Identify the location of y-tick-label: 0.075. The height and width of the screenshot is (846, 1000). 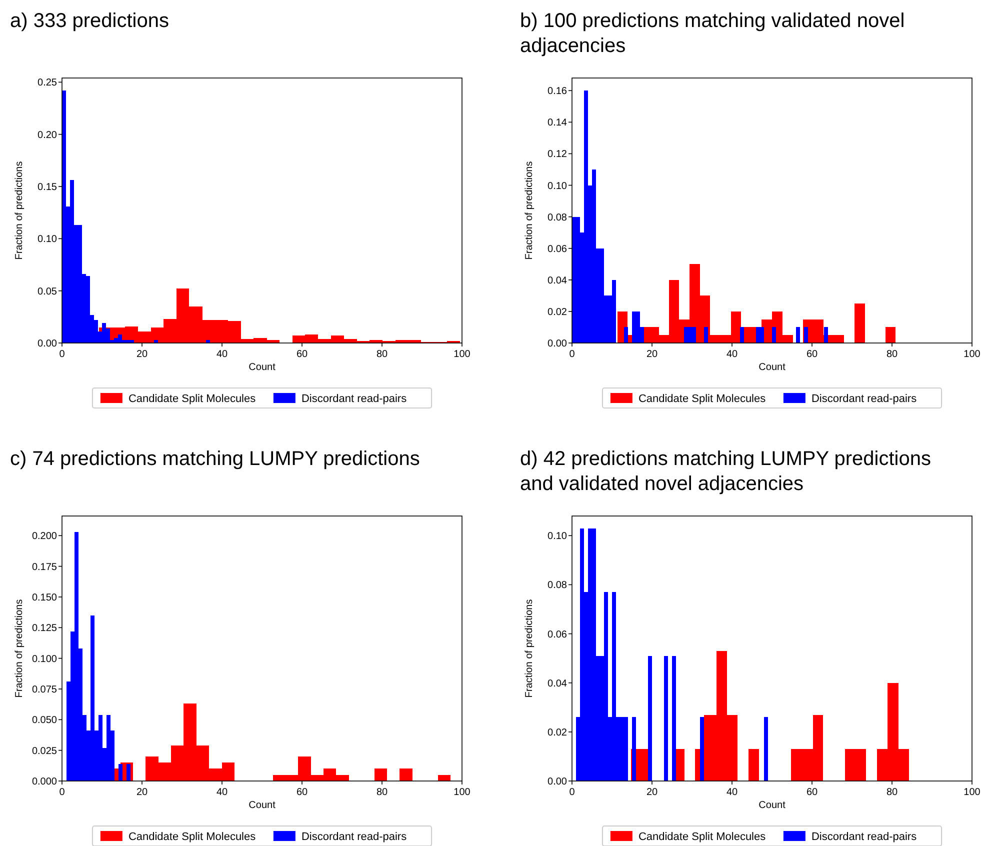
(45, 690).